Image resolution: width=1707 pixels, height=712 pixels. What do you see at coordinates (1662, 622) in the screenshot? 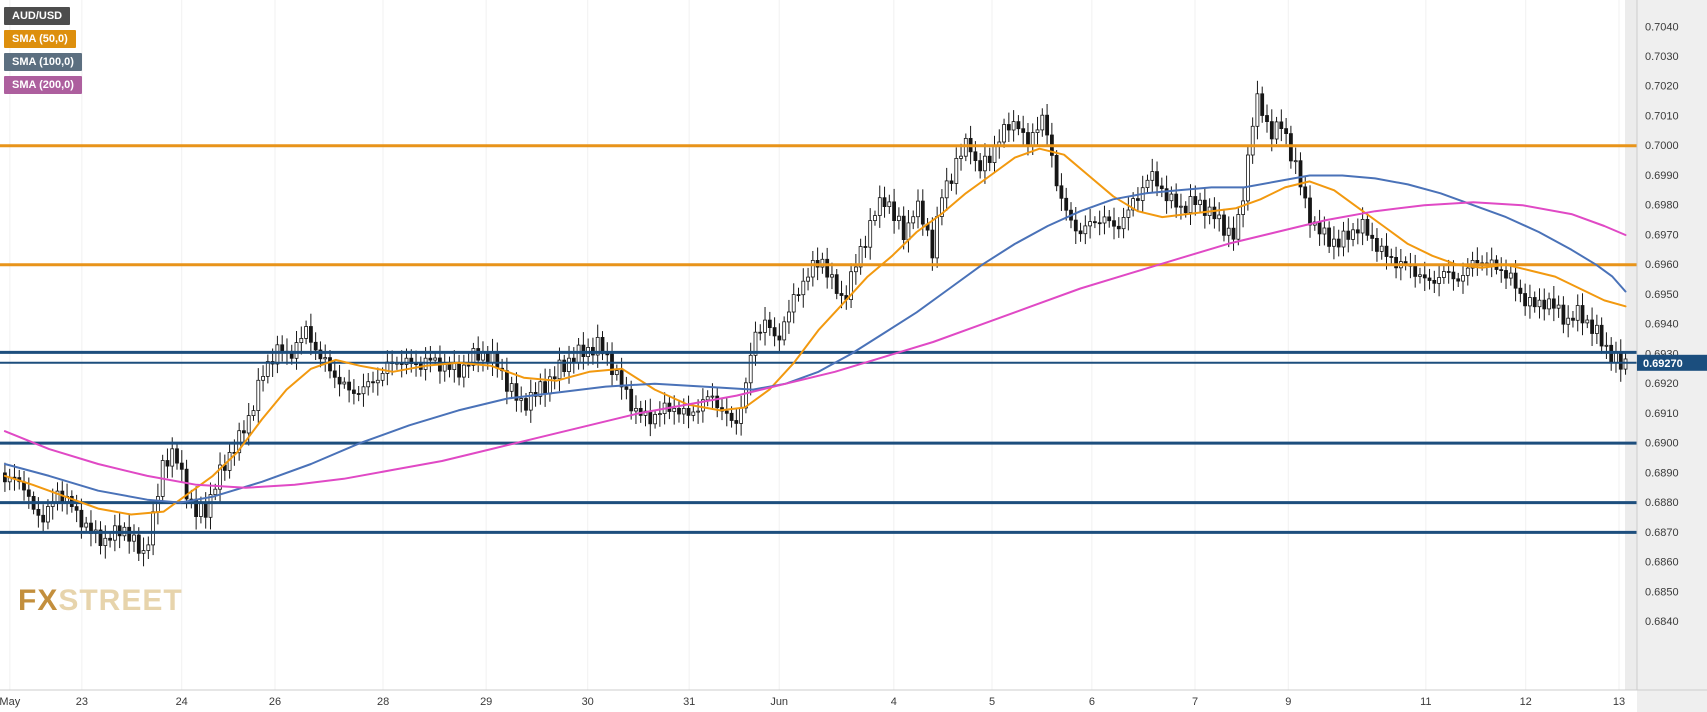
I see `svg-text: 0.6840` at bounding box center [1662, 622].